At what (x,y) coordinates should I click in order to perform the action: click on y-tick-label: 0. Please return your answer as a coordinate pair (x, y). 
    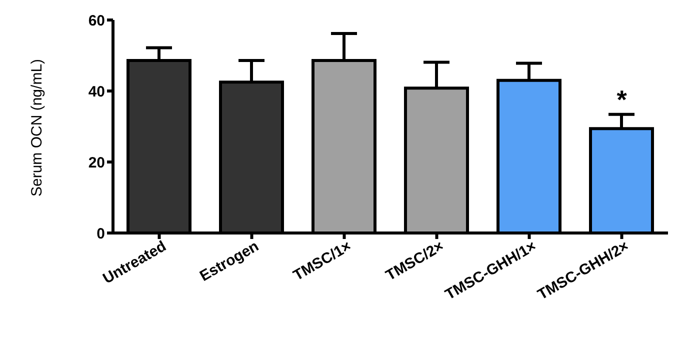
    Looking at the image, I should click on (100, 233).